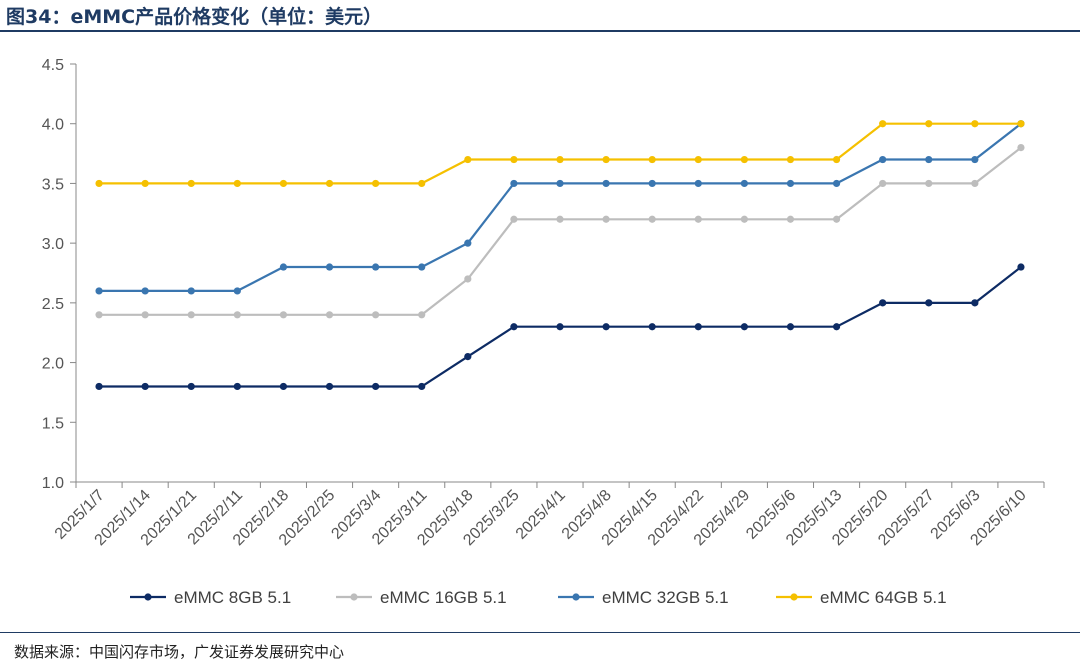 Image resolution: width=1080 pixels, height=666 pixels. Describe the element at coordinates (53, 304) in the screenshot. I see `y-tick-label: 2.5` at that location.